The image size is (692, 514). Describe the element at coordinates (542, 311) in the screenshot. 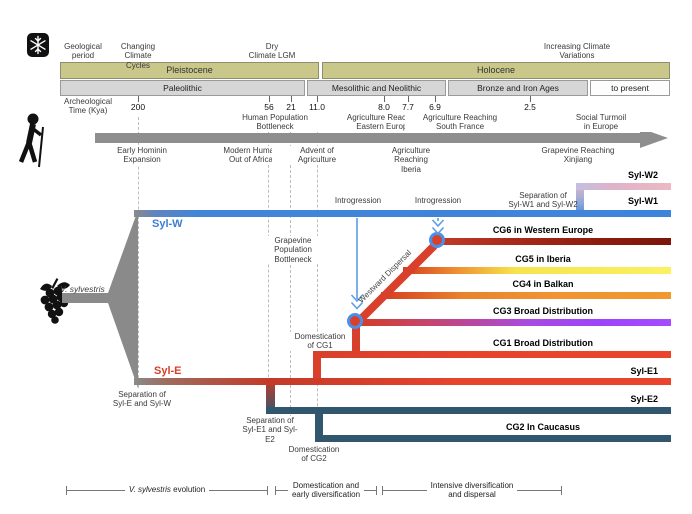

I see `cg3-label: CG3 Broad Distribution` at that location.